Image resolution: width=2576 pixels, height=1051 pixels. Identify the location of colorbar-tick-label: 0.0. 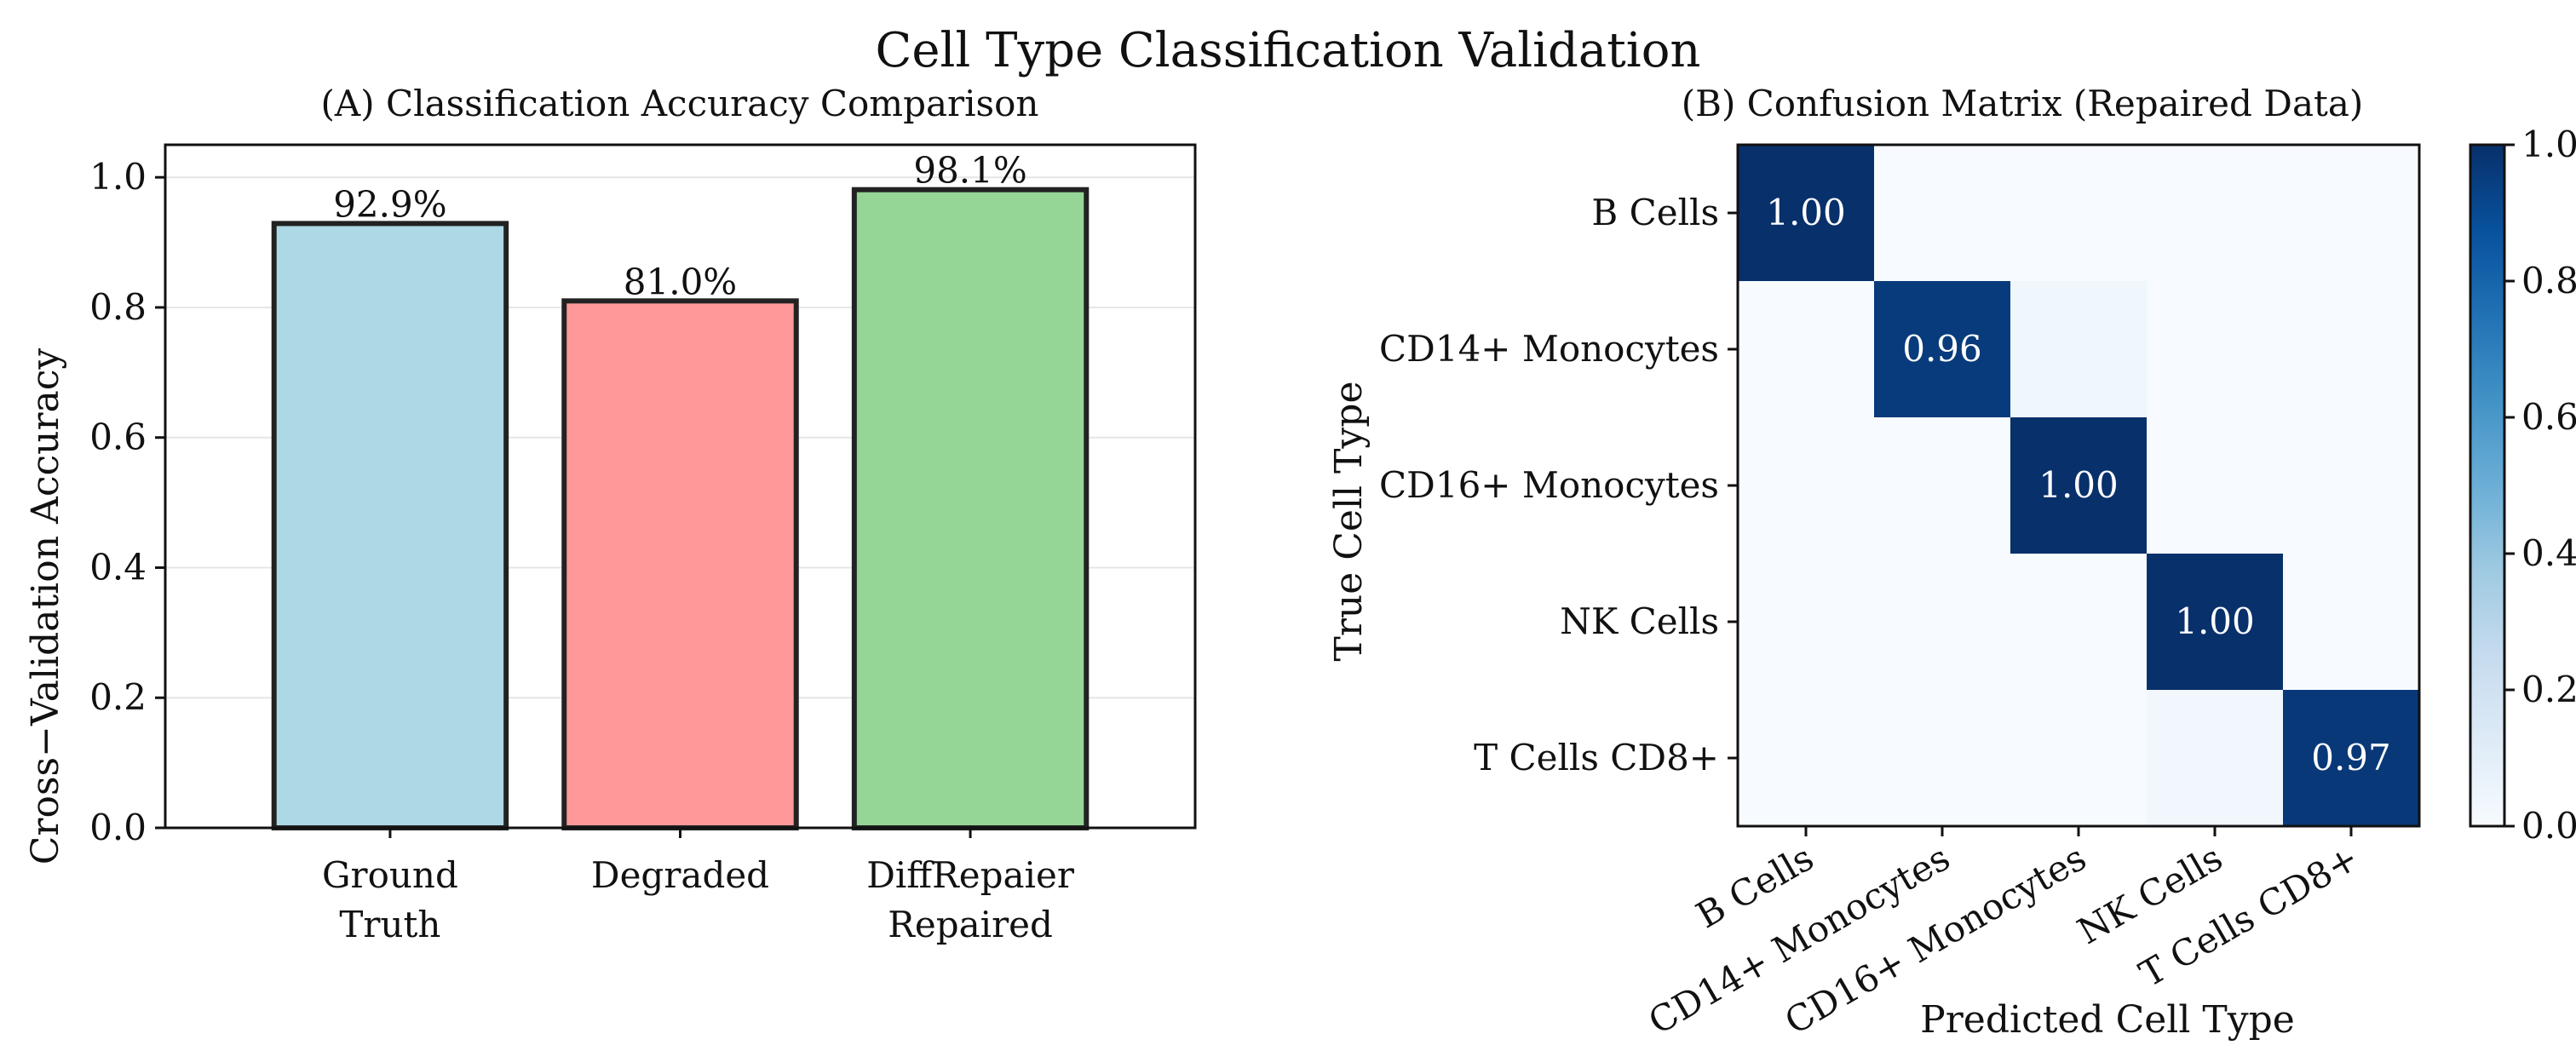
(2548, 826).